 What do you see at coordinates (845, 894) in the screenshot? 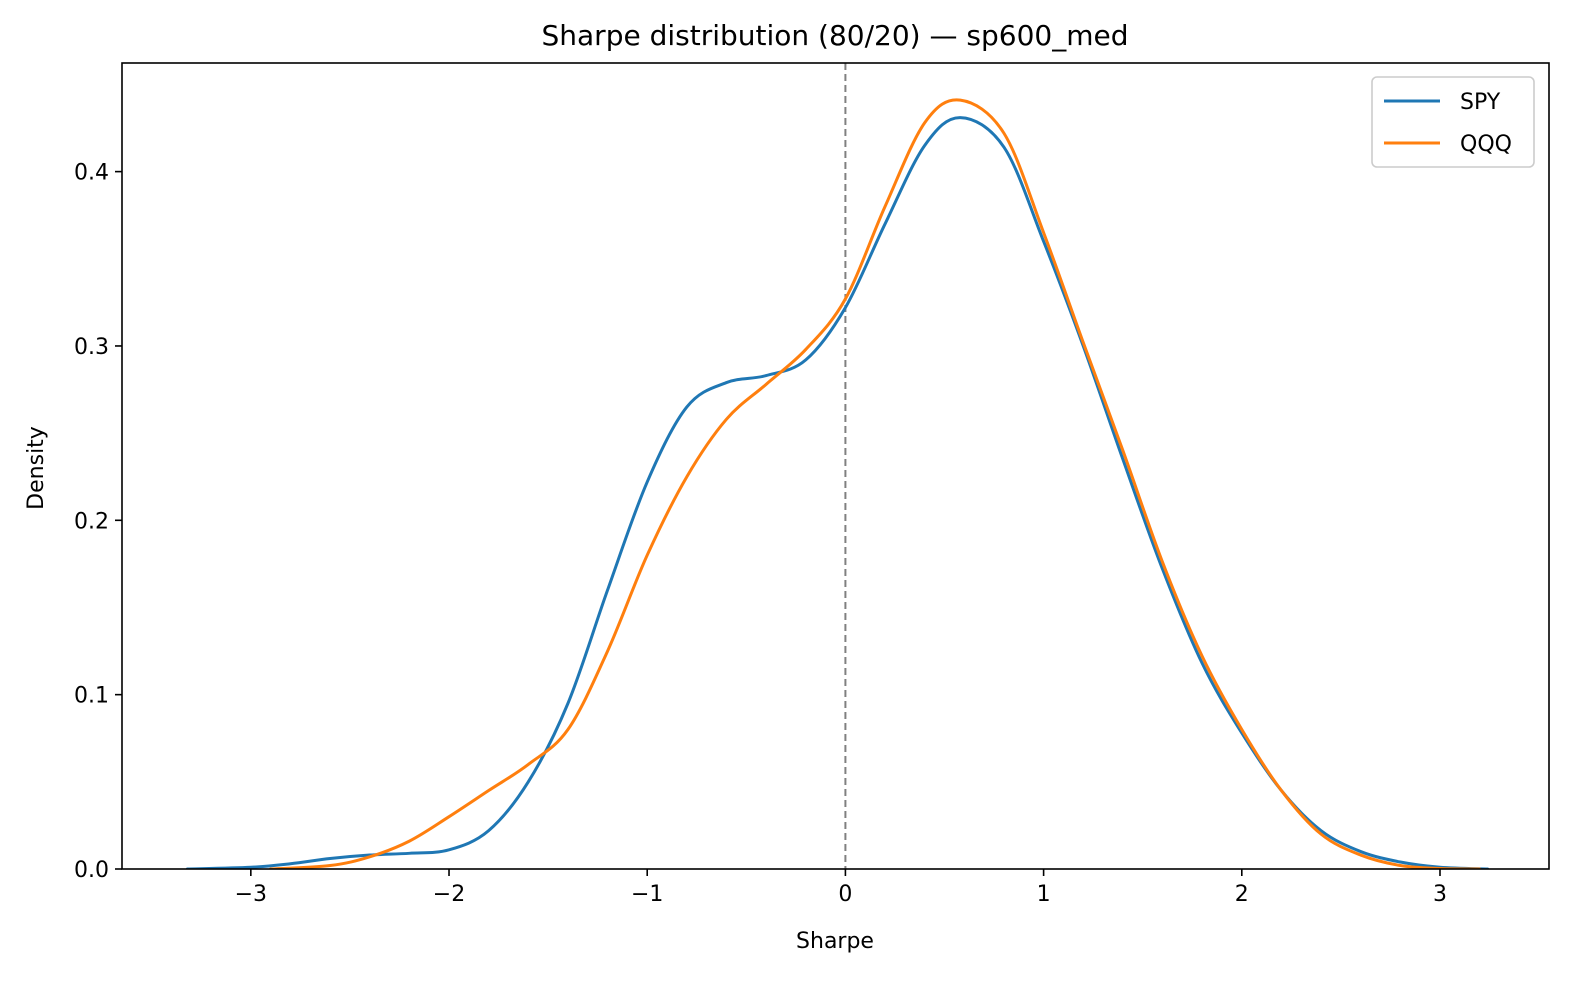
I see `x-tick-label: 0` at bounding box center [845, 894].